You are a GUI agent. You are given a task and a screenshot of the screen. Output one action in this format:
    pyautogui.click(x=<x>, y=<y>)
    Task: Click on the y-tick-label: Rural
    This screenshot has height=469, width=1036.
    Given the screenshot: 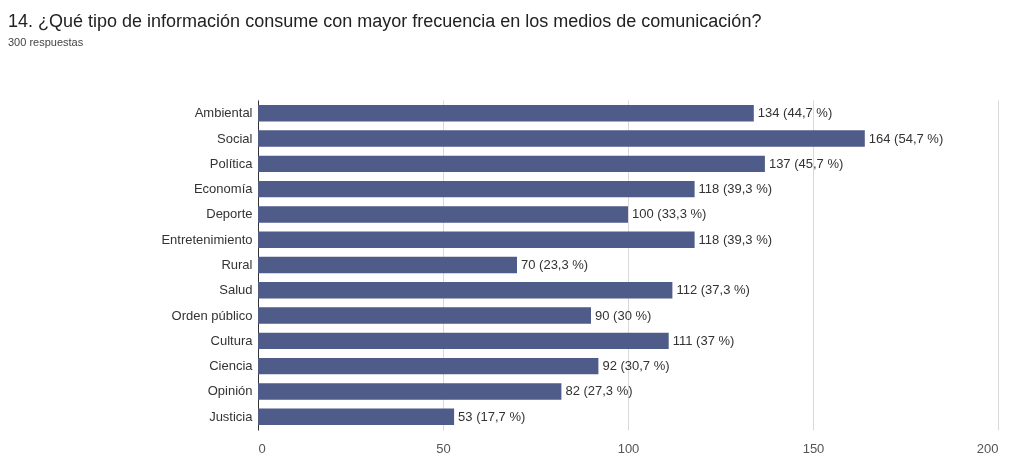 What is the action you would take?
    pyautogui.click(x=237, y=264)
    